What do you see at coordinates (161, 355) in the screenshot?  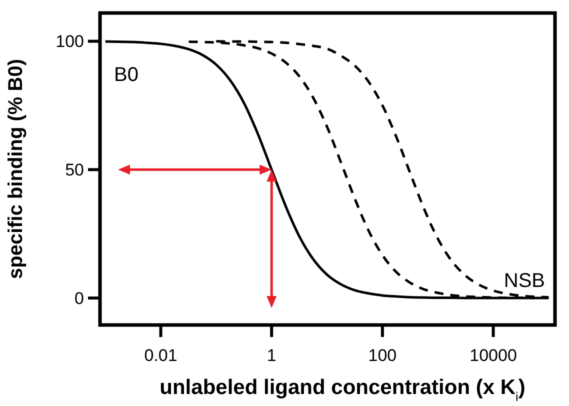 I see `x-tick-label: 0.01` at bounding box center [161, 355].